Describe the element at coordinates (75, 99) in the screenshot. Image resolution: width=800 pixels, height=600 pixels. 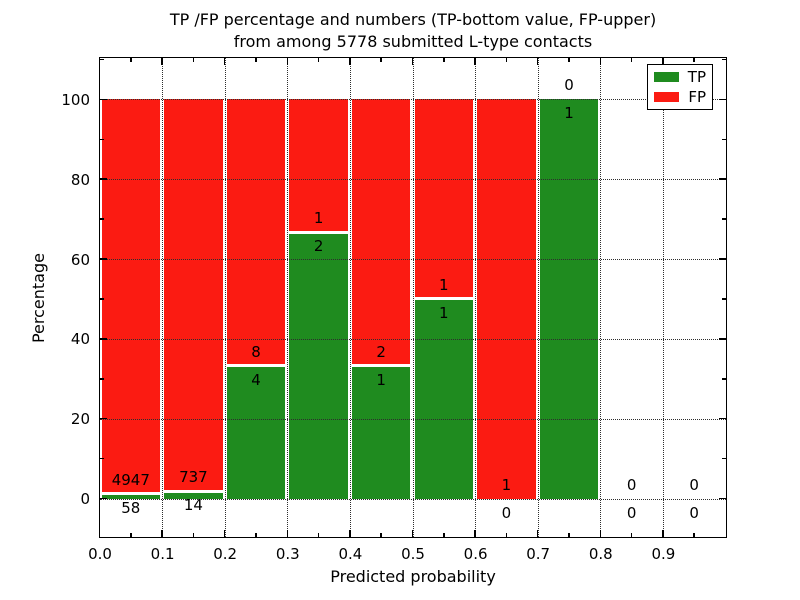
I see `y-tick-label: 100` at that location.